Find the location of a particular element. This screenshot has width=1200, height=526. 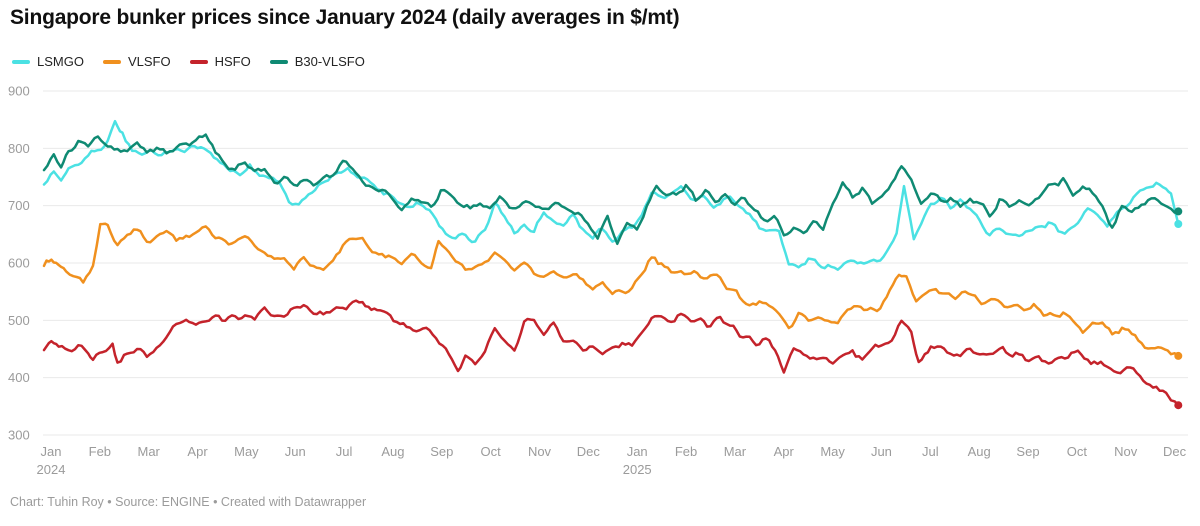

legend-label: B30-VLSFO is located at coordinates (329, 61).